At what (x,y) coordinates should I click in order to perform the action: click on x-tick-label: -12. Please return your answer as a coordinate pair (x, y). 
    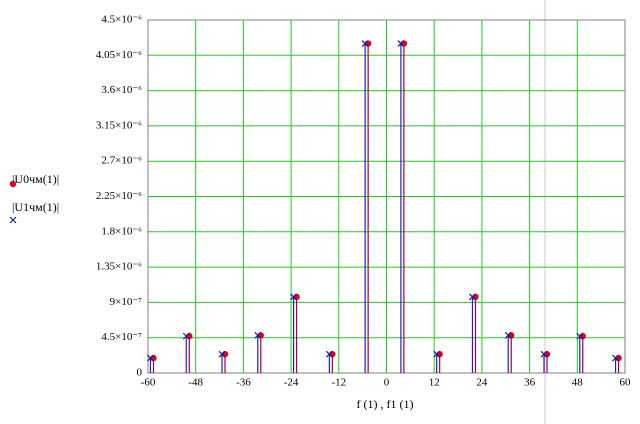
    Looking at the image, I should click on (338, 383).